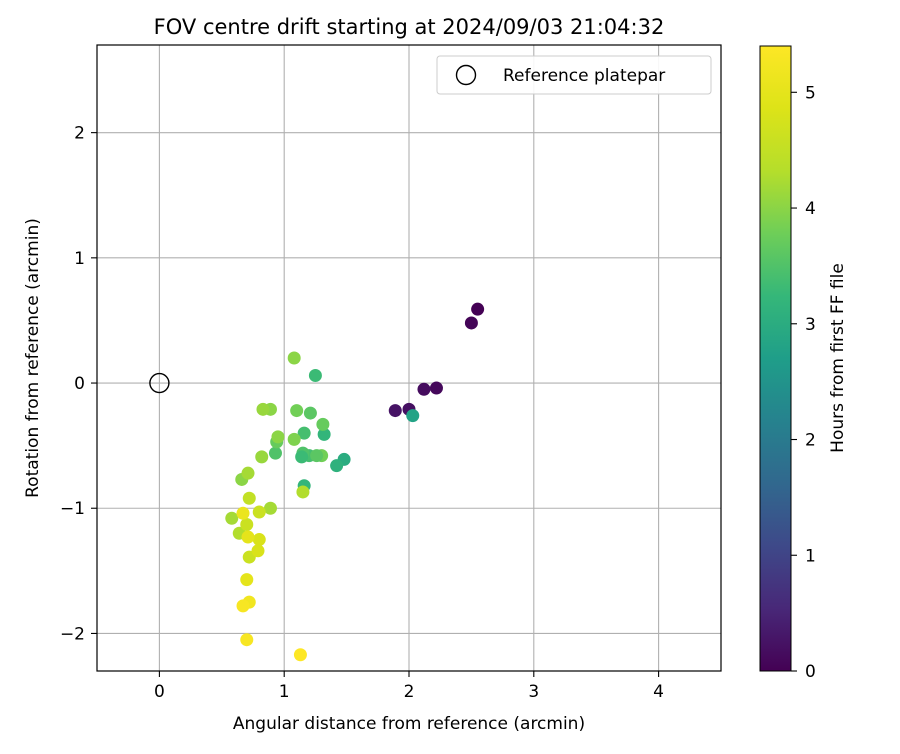  What do you see at coordinates (810, 209) in the screenshot?
I see `colorbar-tick-label: 4` at bounding box center [810, 209].